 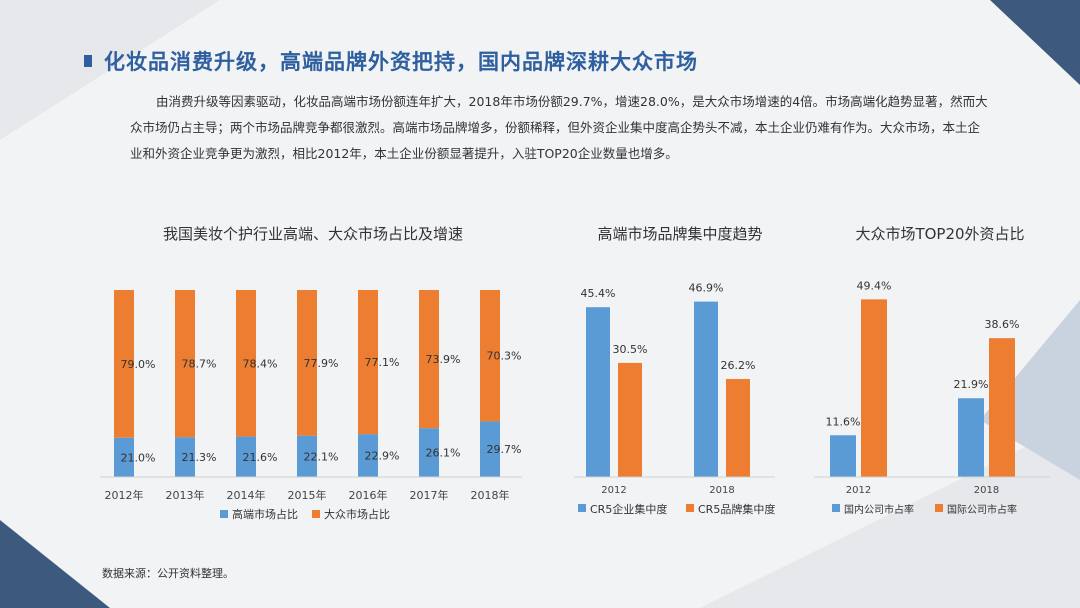 What do you see at coordinates (185, 495) in the screenshot?
I see `x-tick-label: 2013年` at bounding box center [185, 495].